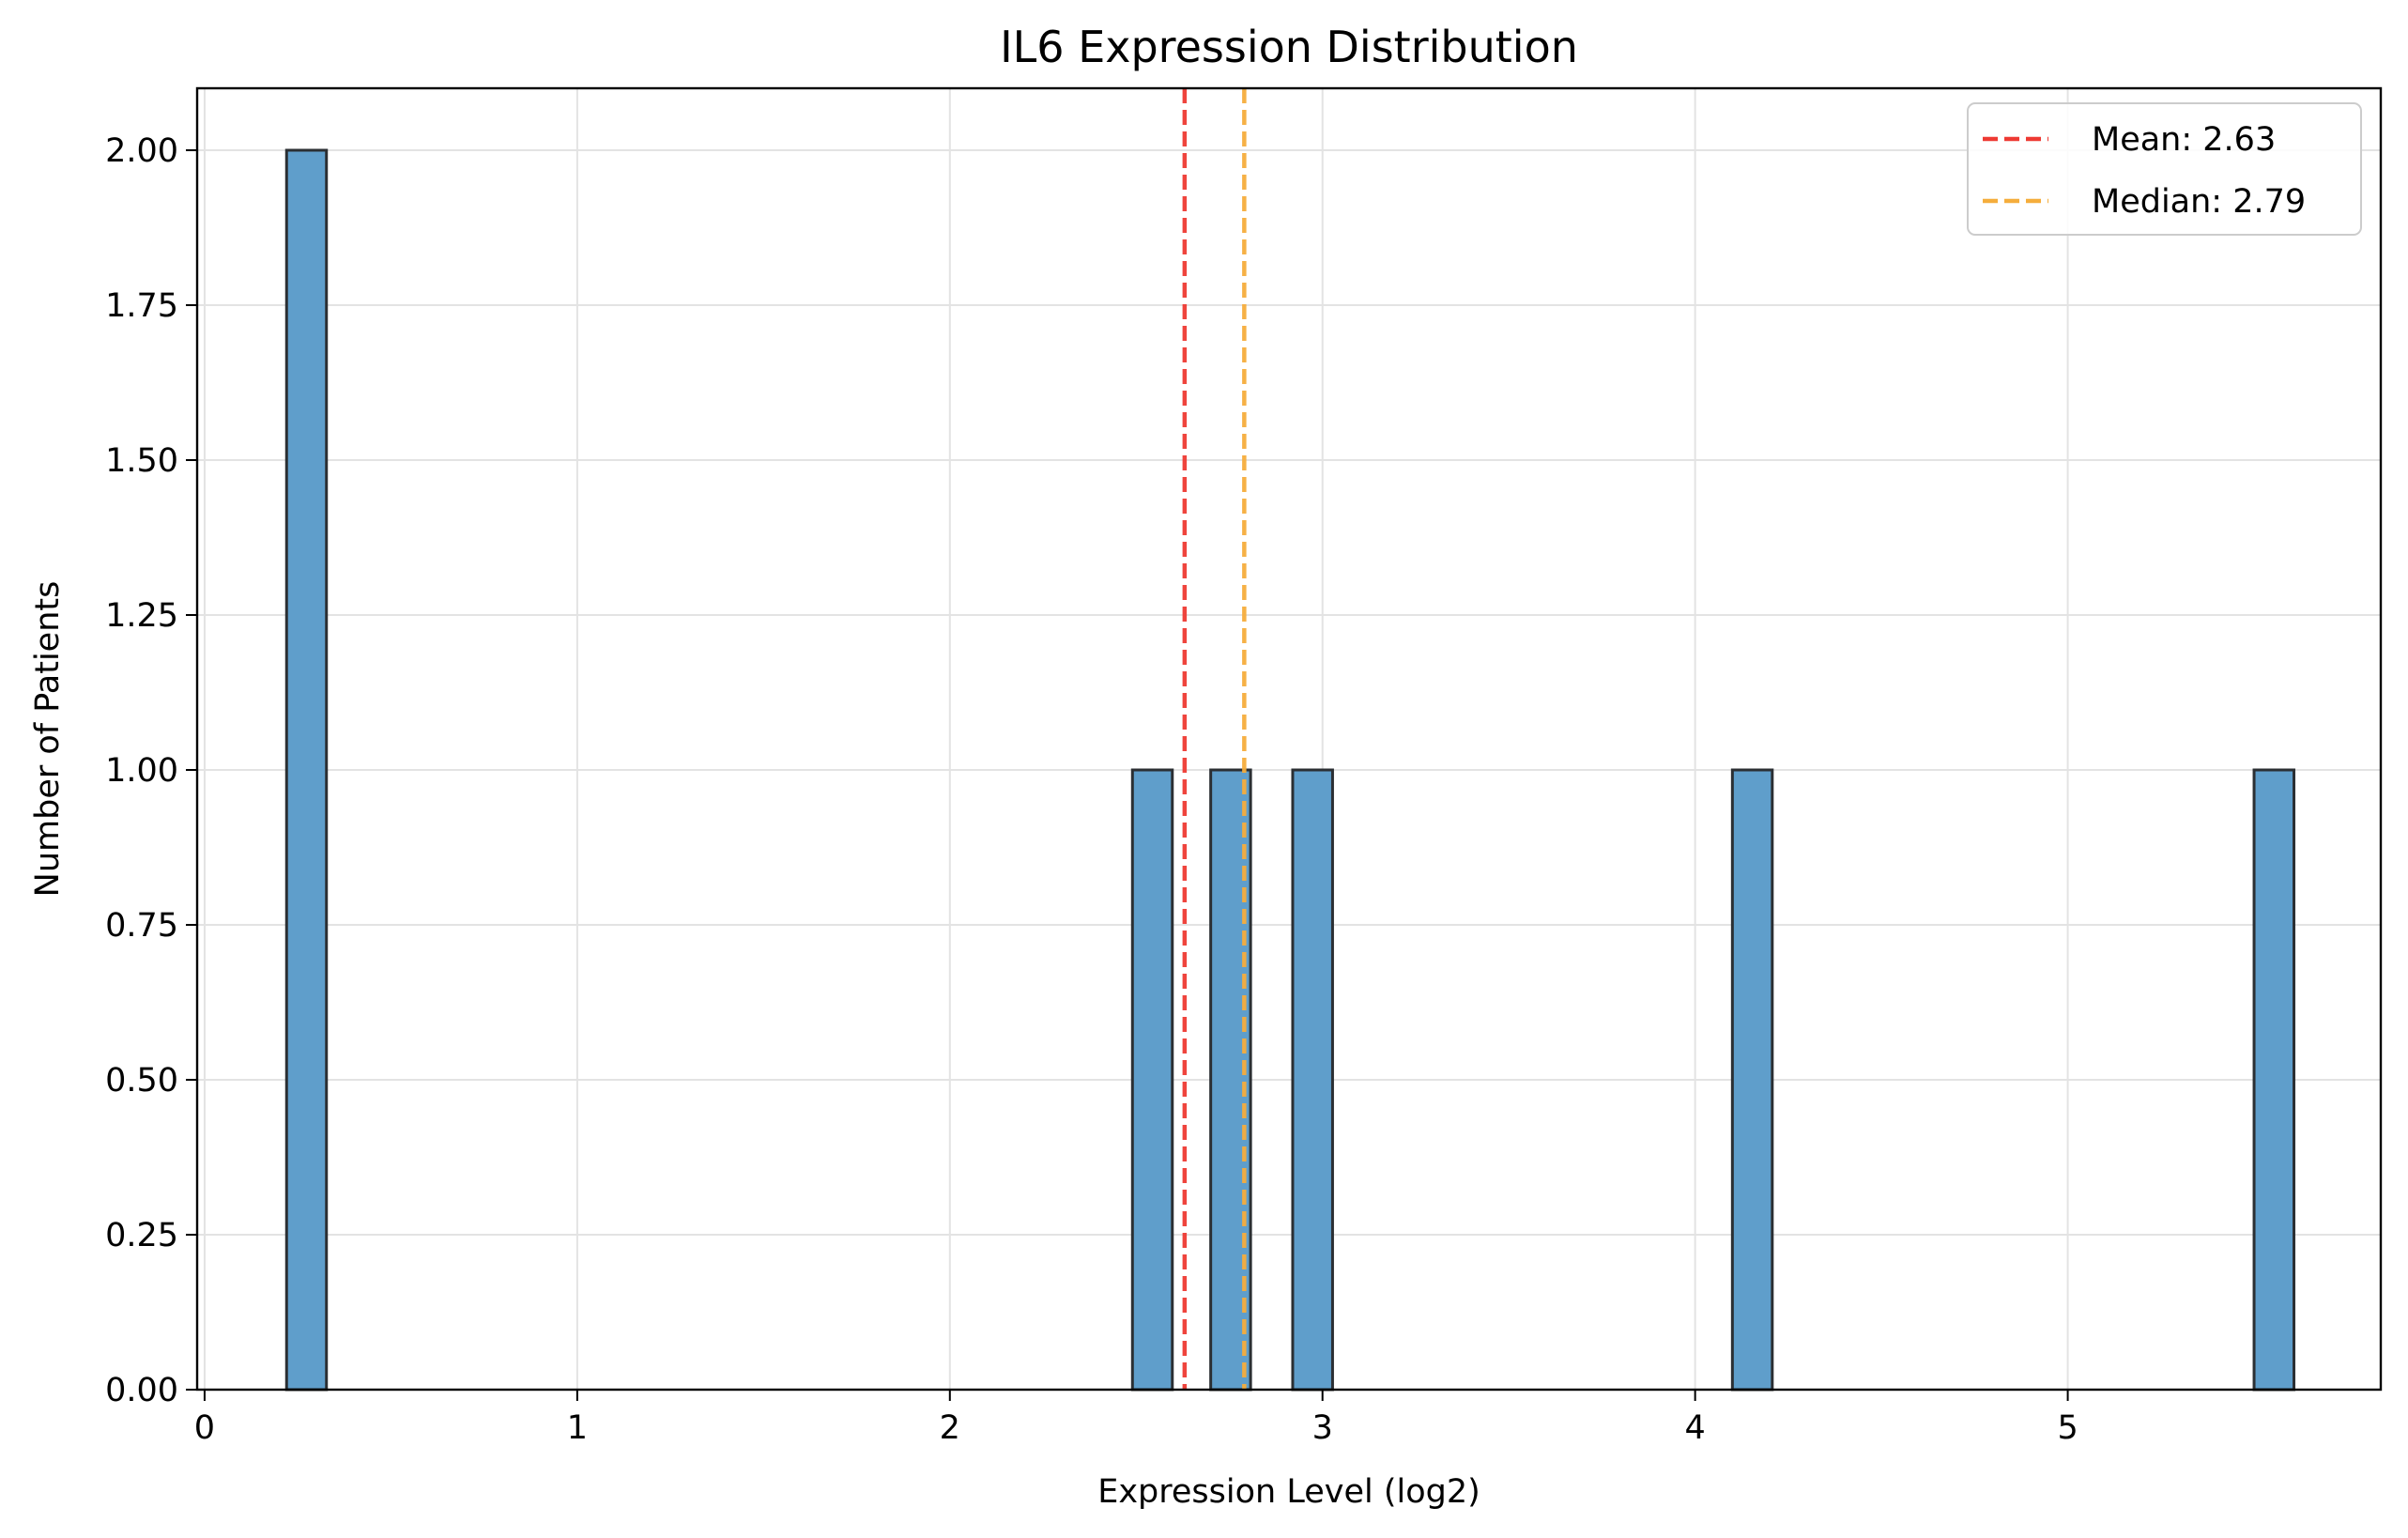 The image size is (2408, 1538). Describe the element at coordinates (141, 461) in the screenshot. I see `y-tick-label: 1.50` at that location.